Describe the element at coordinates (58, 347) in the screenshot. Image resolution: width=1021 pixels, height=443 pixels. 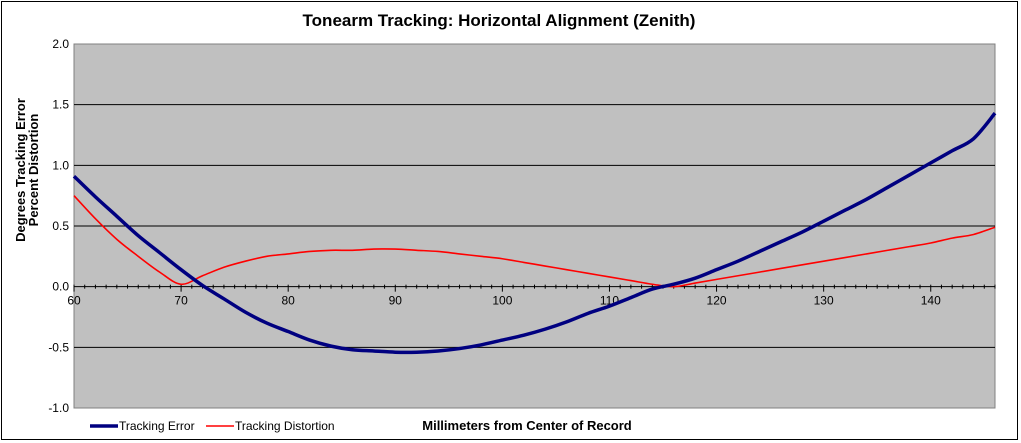
I see `y-tick-label: -0.5` at that location.